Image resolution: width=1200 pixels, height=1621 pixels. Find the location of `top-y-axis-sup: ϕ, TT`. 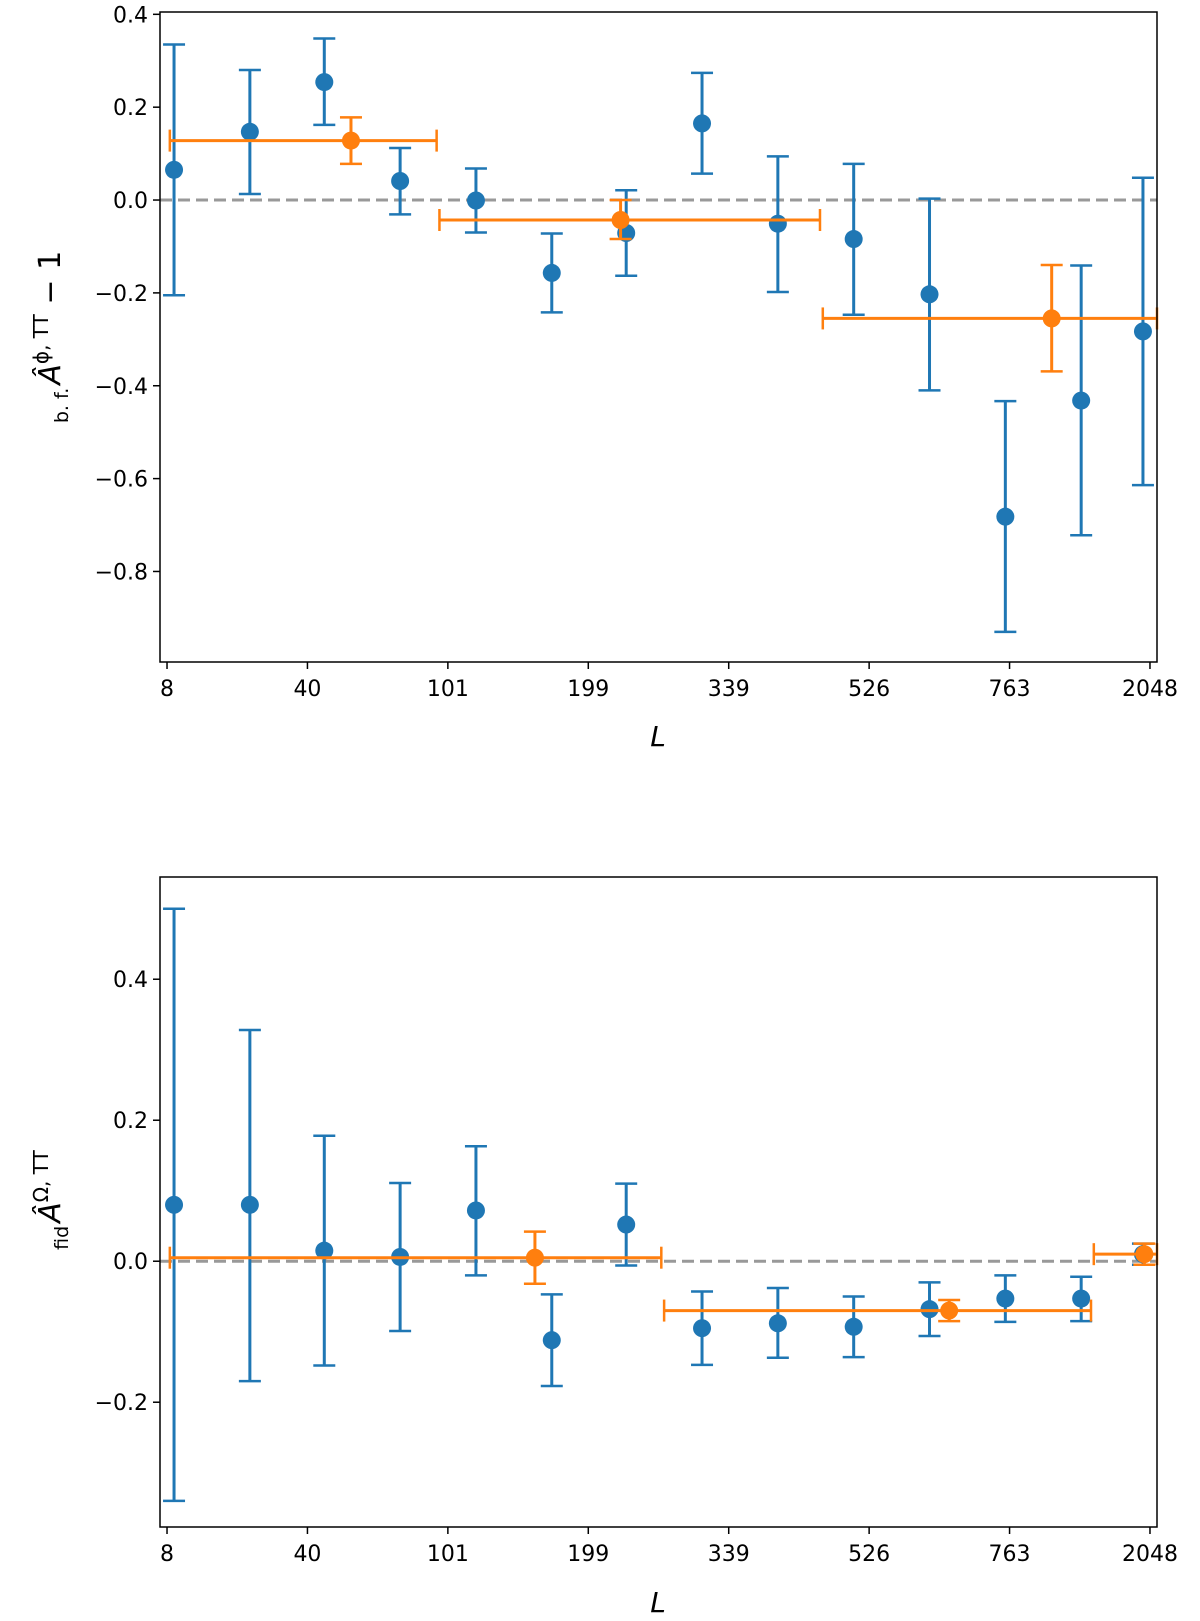

top-y-axis-sup: ϕ, TT is located at coordinates (41, 338).